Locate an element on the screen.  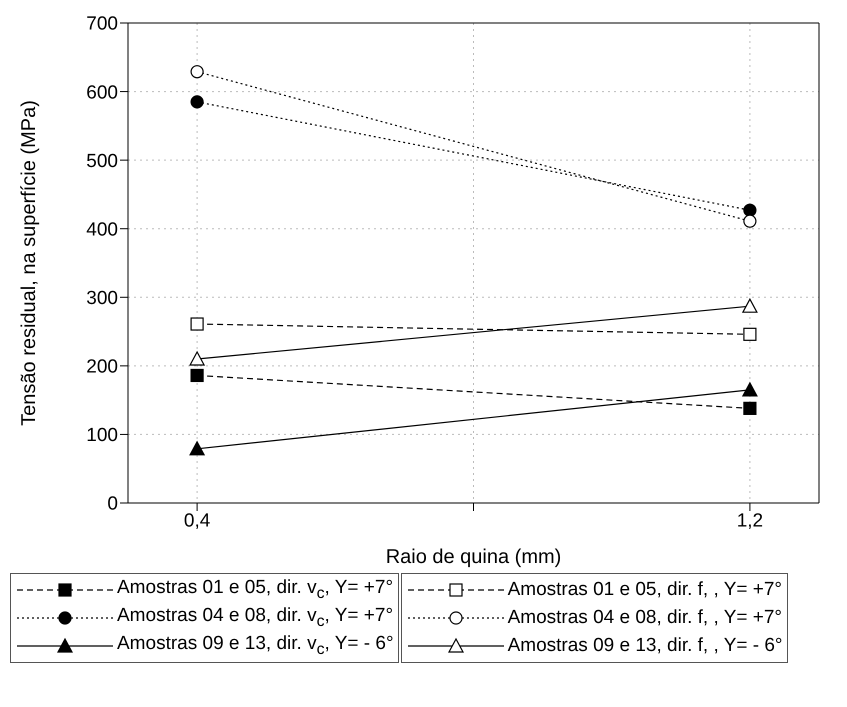
y-tick-label: 400 is located at coordinates (102, 229).